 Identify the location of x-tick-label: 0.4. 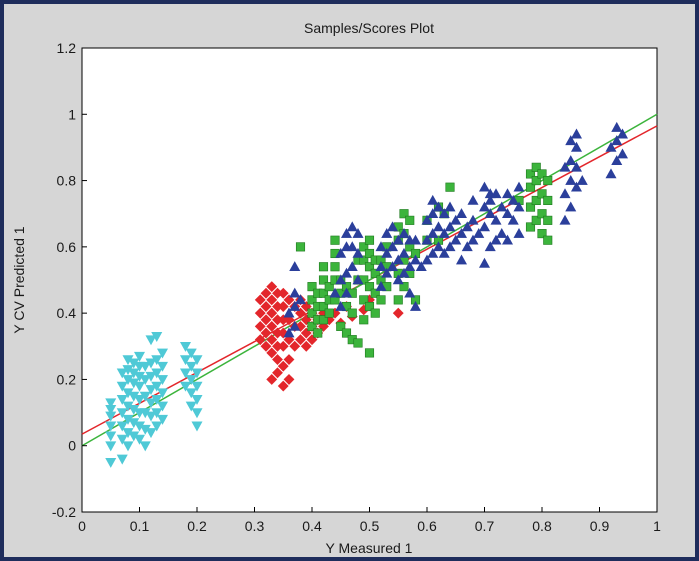
(312, 526).